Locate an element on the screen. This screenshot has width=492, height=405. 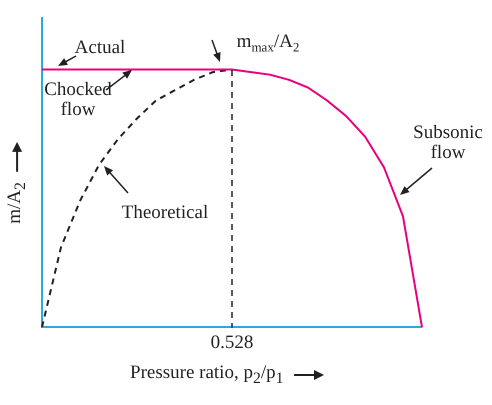
text: 0.528 is located at coordinates (232, 343).